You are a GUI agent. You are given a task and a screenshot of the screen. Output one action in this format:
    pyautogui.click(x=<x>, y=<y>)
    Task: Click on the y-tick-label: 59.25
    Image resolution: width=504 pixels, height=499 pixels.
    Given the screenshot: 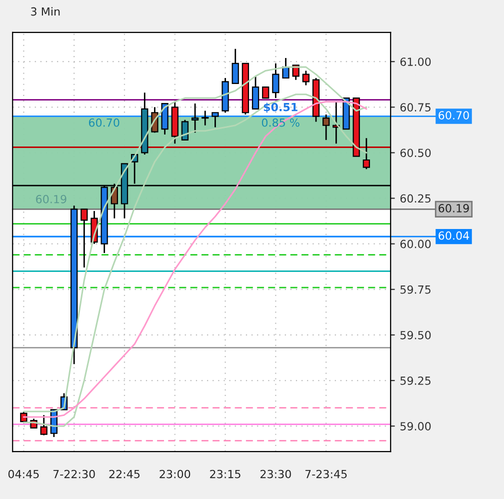 What is the action you would take?
    pyautogui.click(x=415, y=380)
    